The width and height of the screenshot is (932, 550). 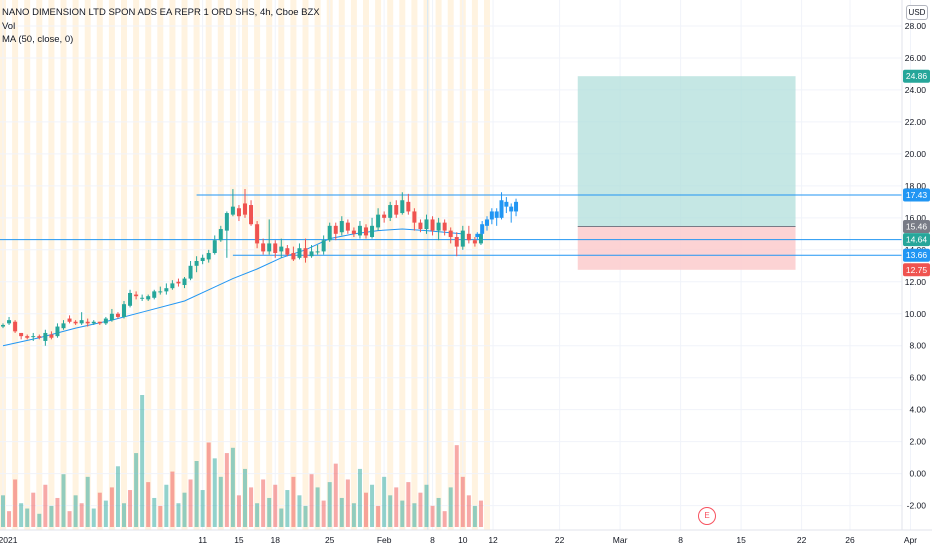 What do you see at coordinates (9, 26) in the screenshot?
I see `volume-legend: Vol` at bounding box center [9, 26].